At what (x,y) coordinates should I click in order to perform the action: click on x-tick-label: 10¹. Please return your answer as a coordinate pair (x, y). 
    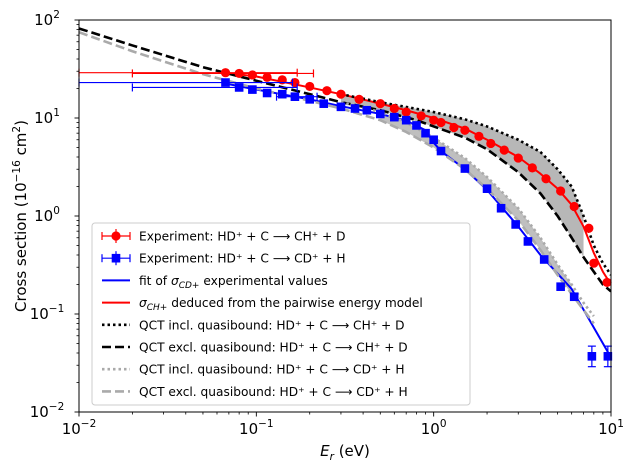
    Looking at the image, I should click on (611, 428).